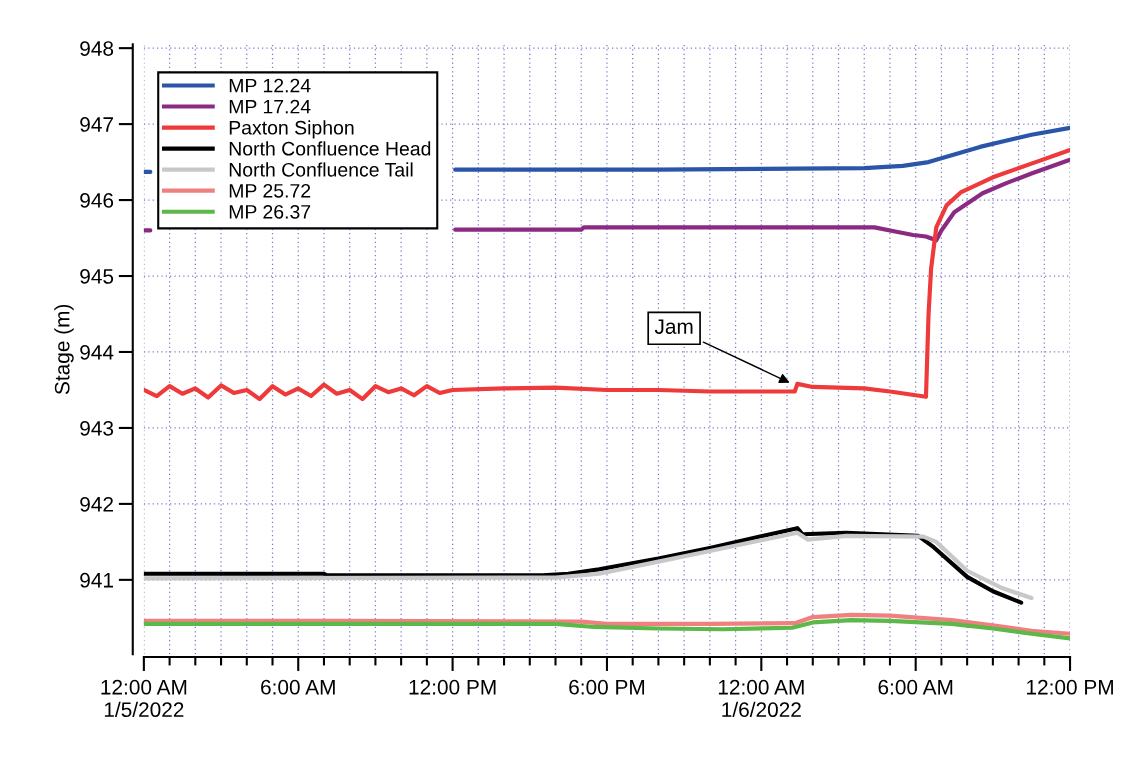 This screenshot has height=778, width=1124. I want to click on legend-label: MP 17.24, so click(270, 106).